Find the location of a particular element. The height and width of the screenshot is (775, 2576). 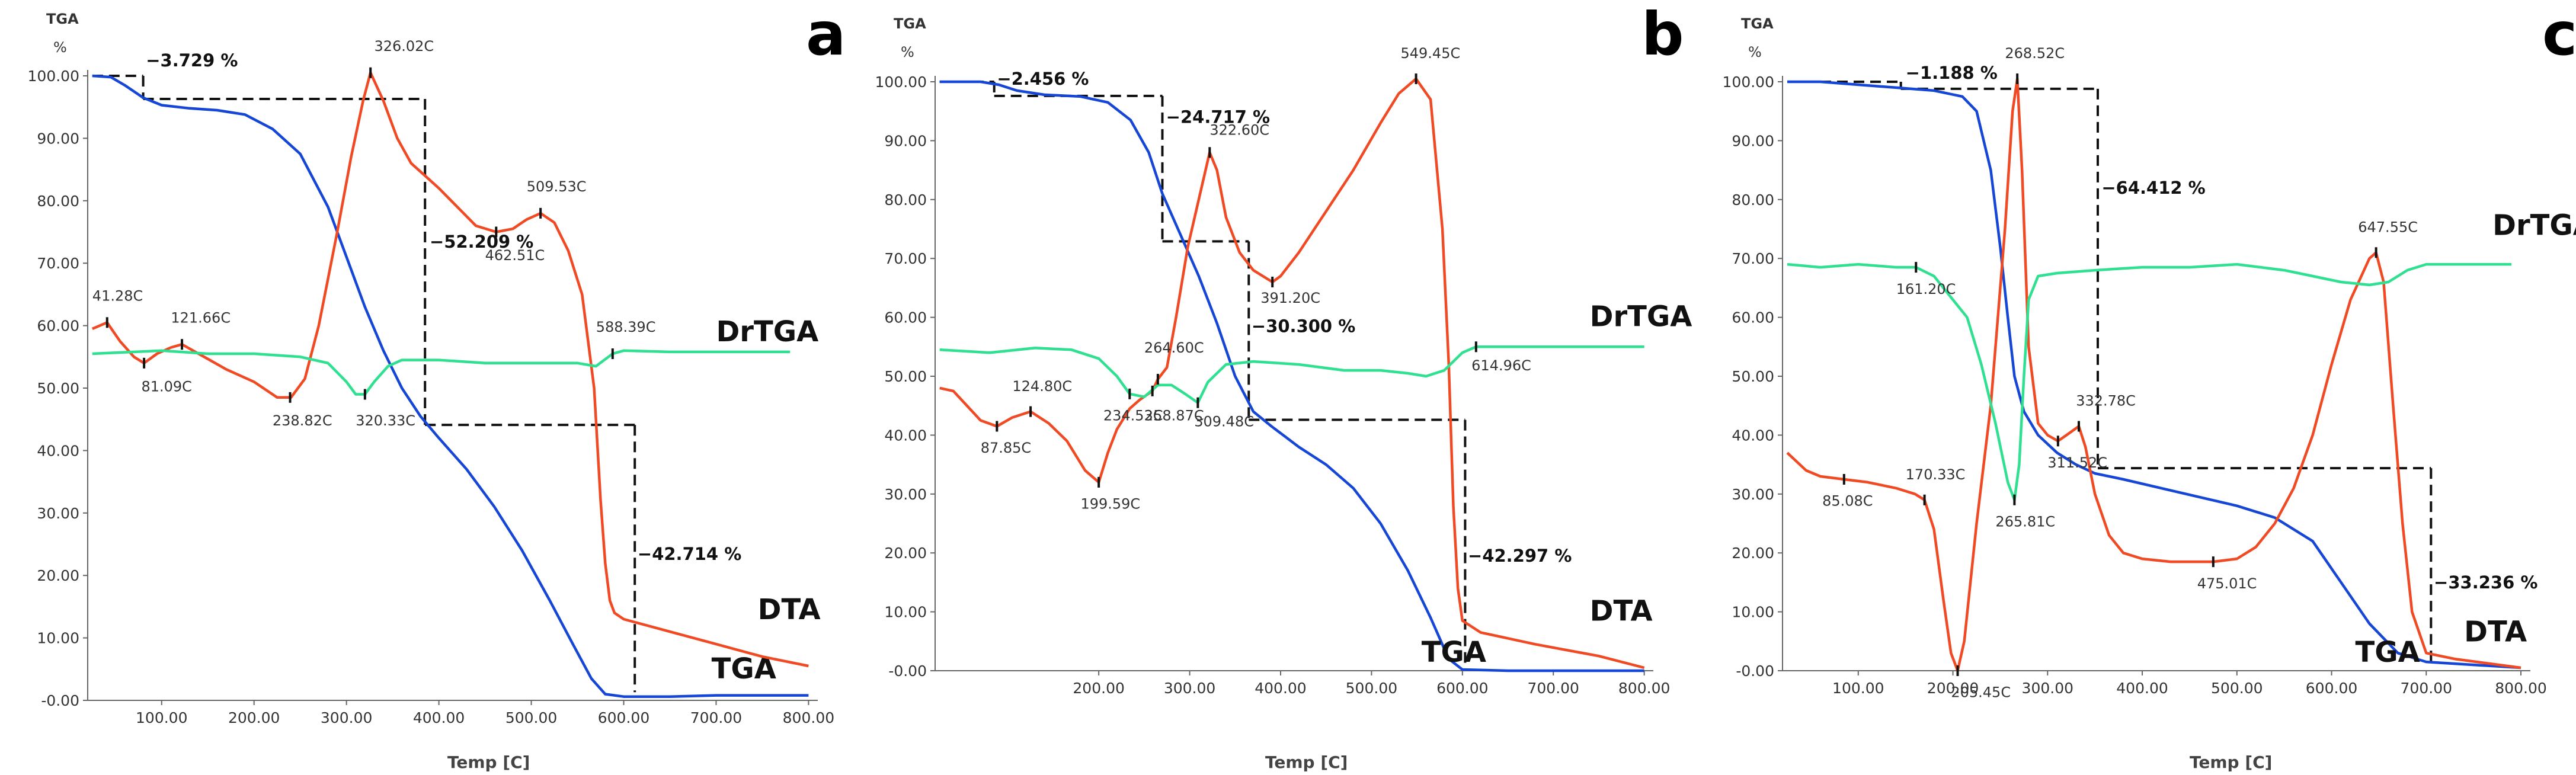

mass-loss-label: −42.714 % is located at coordinates (689, 554).